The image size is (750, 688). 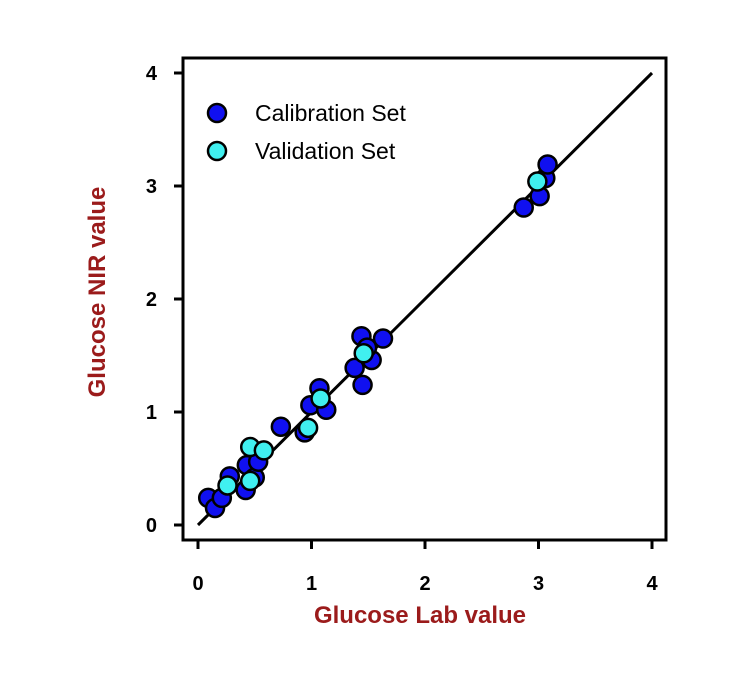 I want to click on y-tick-label: 2, so click(x=151, y=300).